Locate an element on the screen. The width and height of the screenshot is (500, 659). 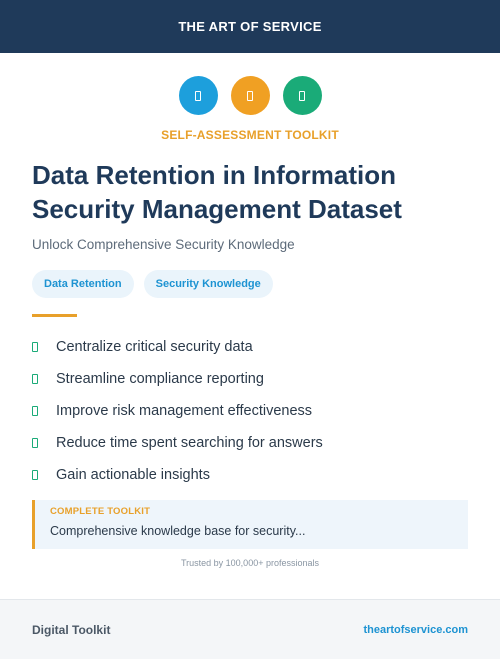
feature-label: Improve risk management effectiveness is located at coordinates (184, 411).